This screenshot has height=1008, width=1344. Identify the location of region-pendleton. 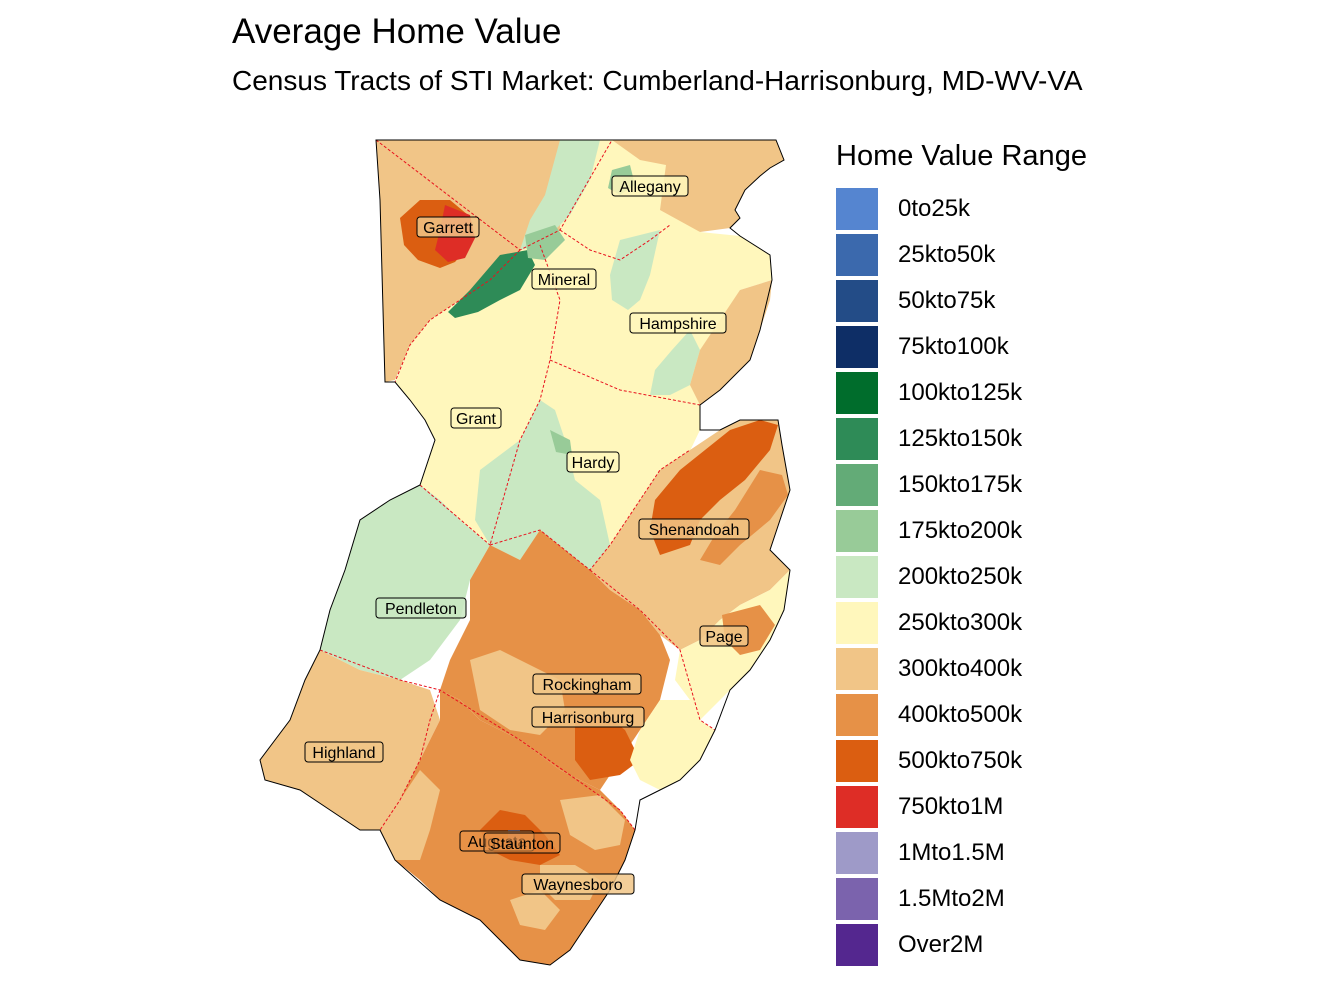
(405, 582).